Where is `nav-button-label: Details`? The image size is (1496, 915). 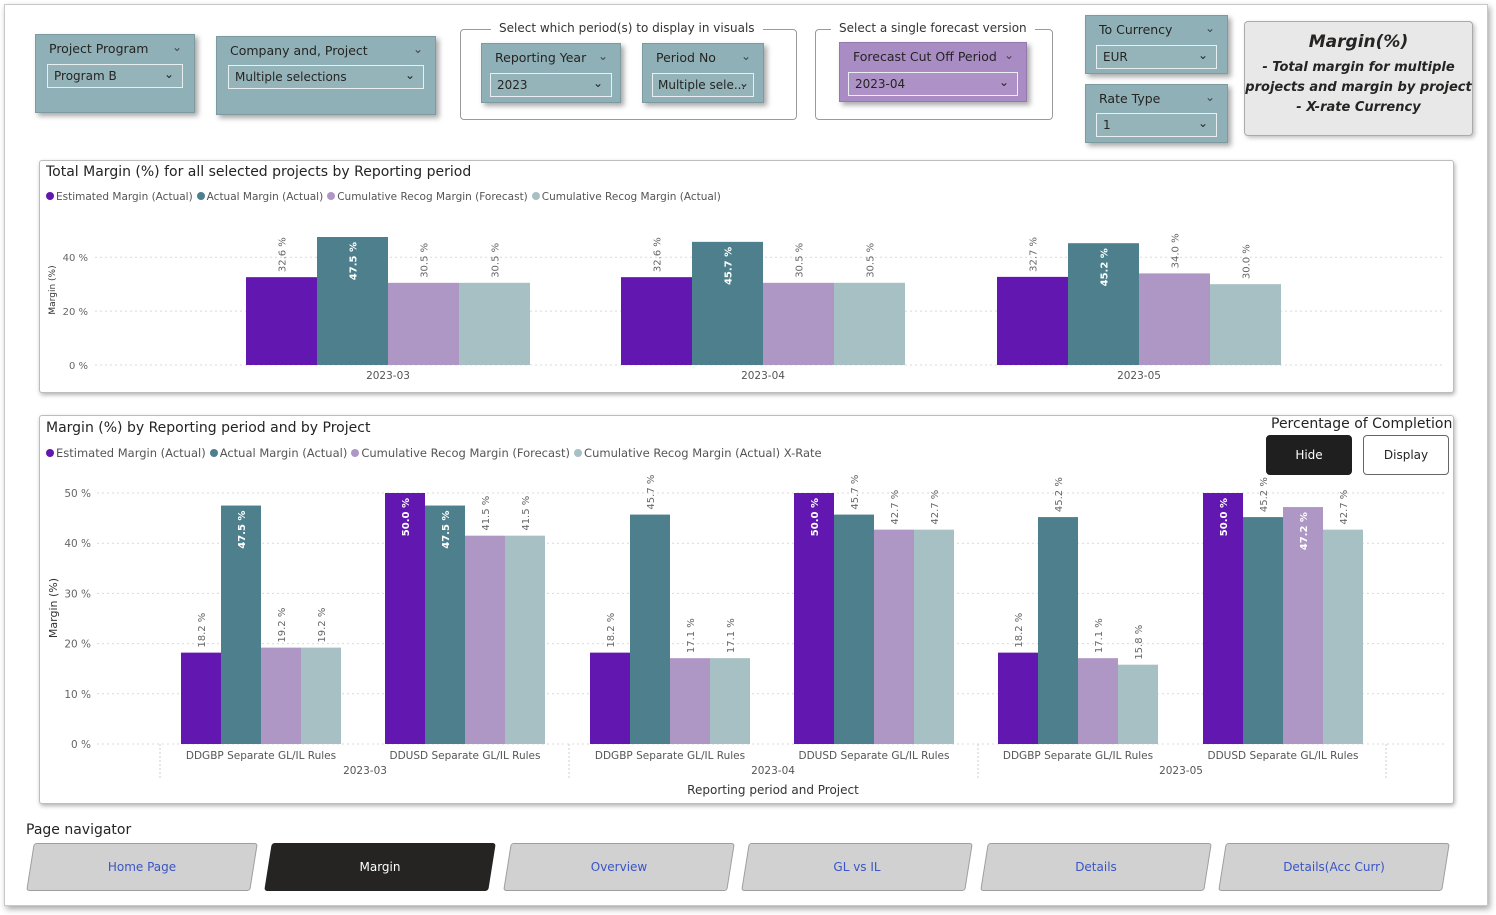
nav-button-label: Details is located at coordinates (1096, 867).